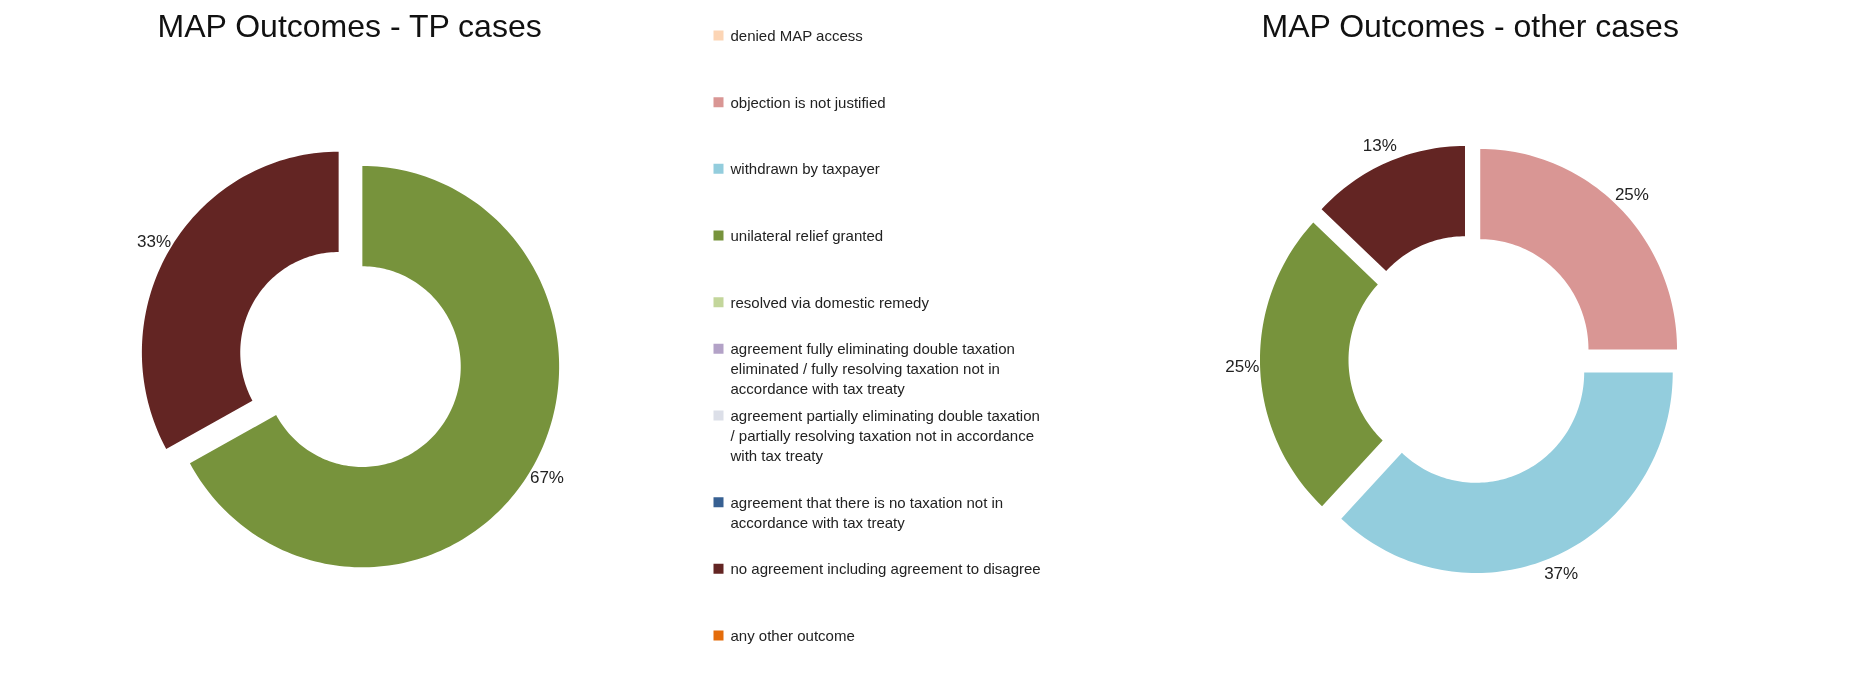 This screenshot has width=1849, height=679. Describe the element at coordinates (796, 35) in the screenshot. I see `legend-label: denied MAP access` at that location.